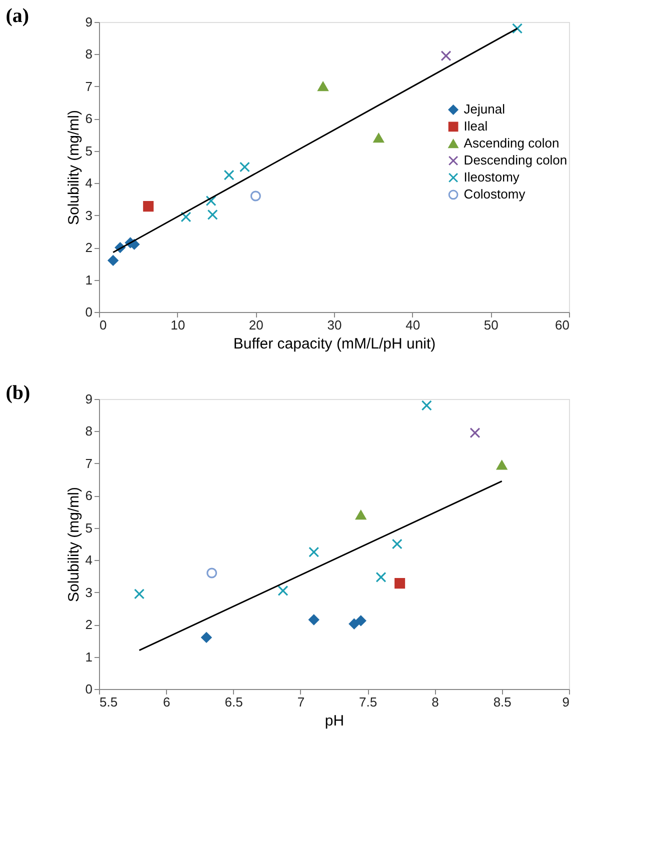 Image resolution: width=654 pixels, height=857 pixels. I want to click on chart-title: (b), so click(18, 393).